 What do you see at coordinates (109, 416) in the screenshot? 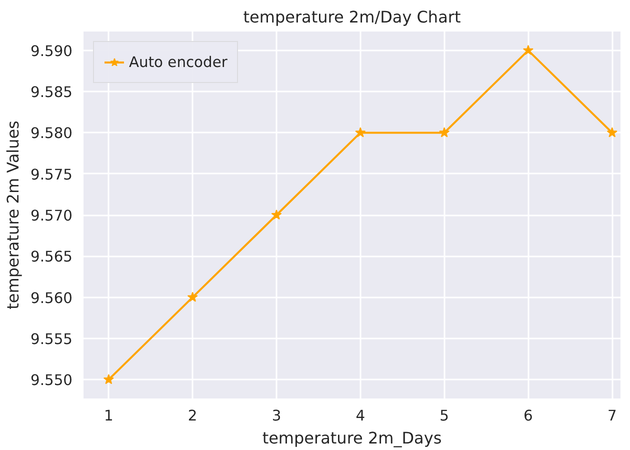
I see `x-tick-label: 1` at bounding box center [109, 416].